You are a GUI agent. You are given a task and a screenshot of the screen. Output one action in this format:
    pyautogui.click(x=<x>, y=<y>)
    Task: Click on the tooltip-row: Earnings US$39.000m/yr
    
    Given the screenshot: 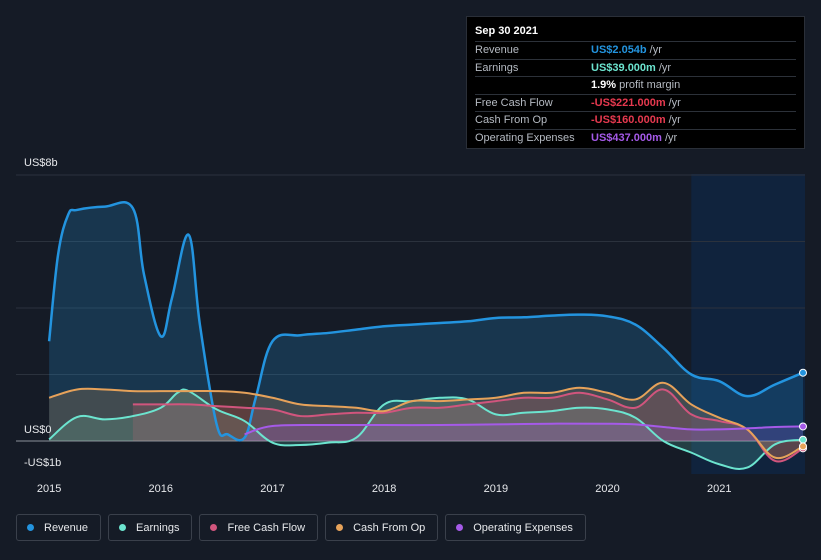 What is the action you would take?
    pyautogui.click(x=635, y=69)
    